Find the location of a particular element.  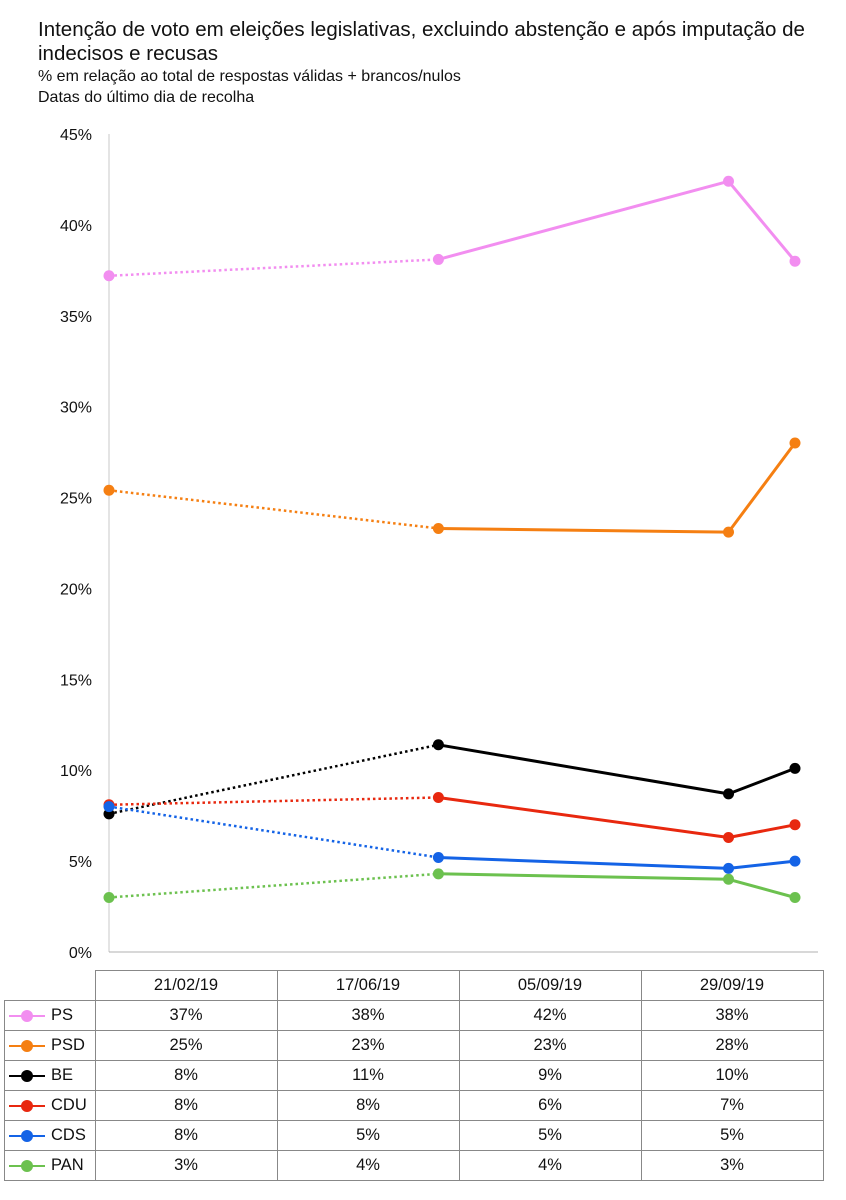

column-header: 05/09/19 is located at coordinates (550, 985).